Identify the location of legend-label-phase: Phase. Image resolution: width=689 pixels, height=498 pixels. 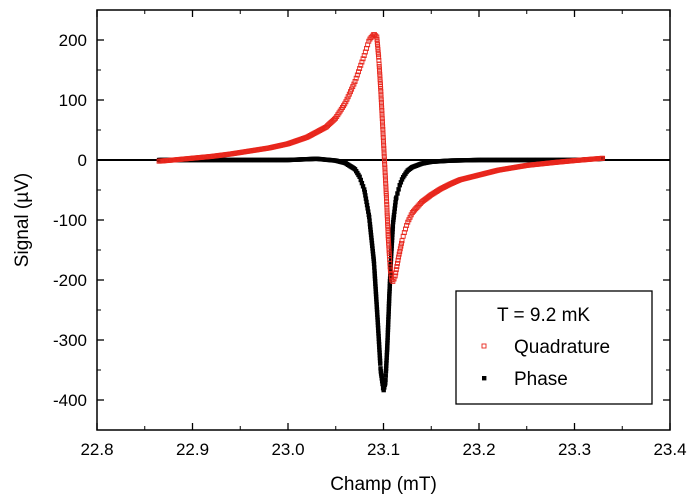
(541, 379).